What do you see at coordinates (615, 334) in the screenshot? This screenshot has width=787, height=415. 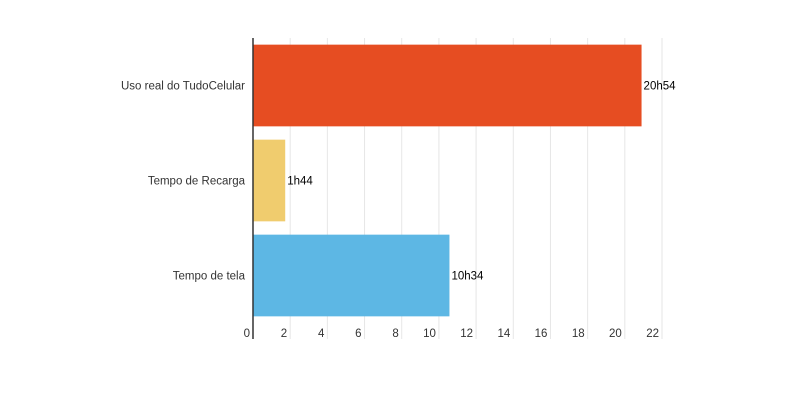 I see `x-tick-label: 20` at bounding box center [615, 334].